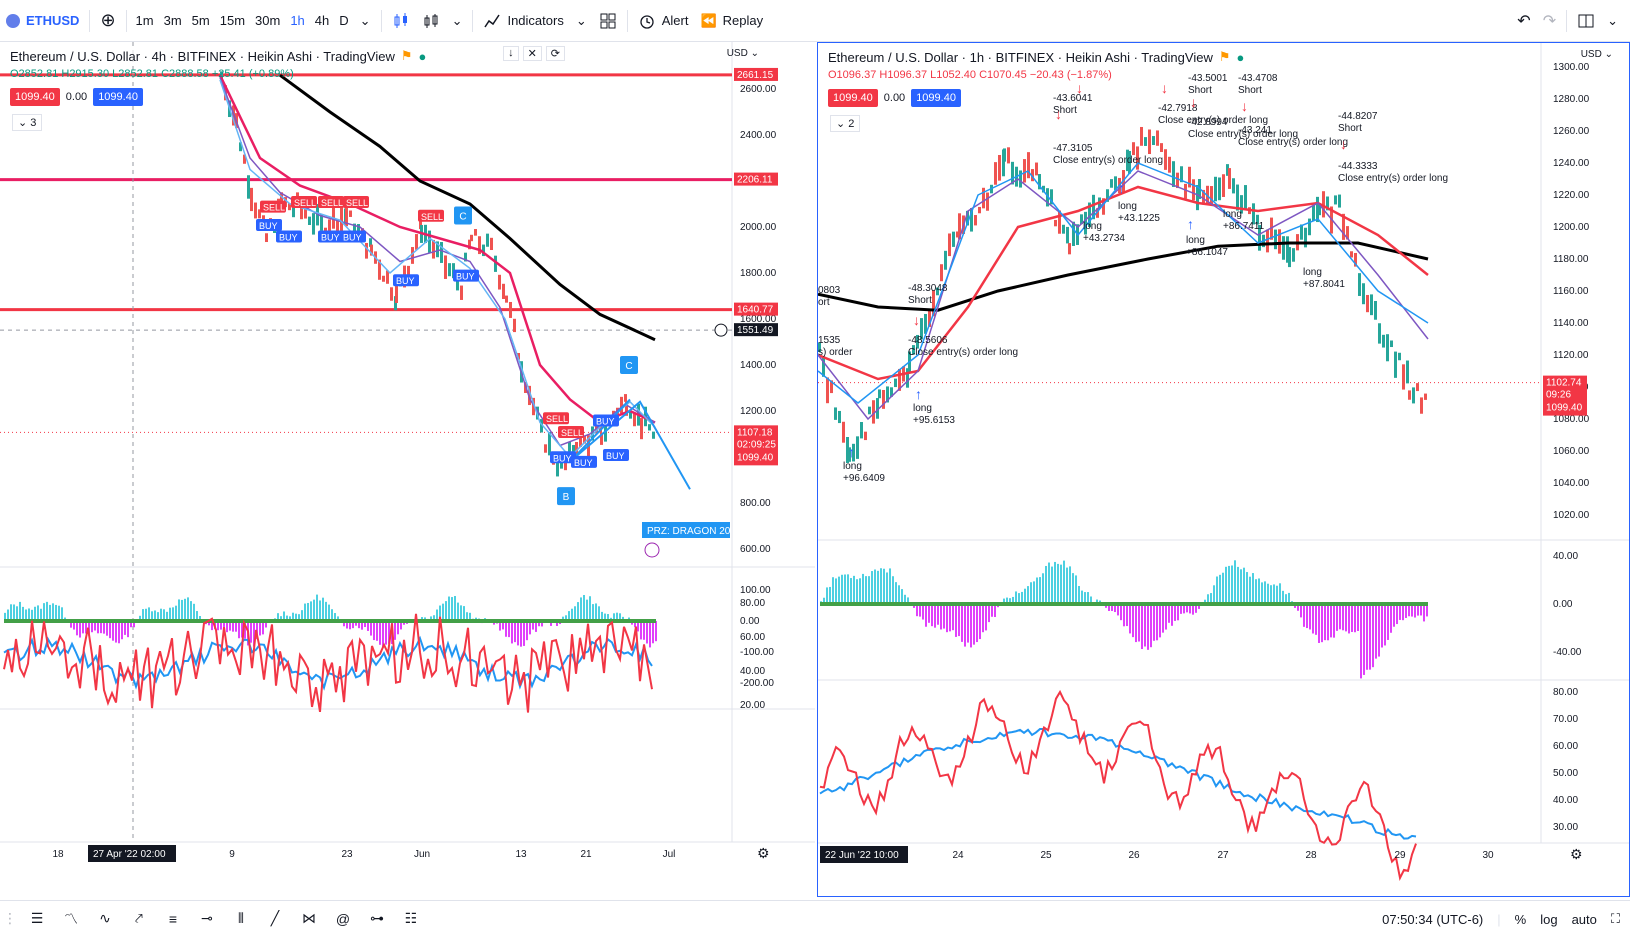 The image size is (1630, 936). Describe the element at coordinates (309, 918) in the screenshot. I see `xabcd-pattern-icon: ⋈` at that location.